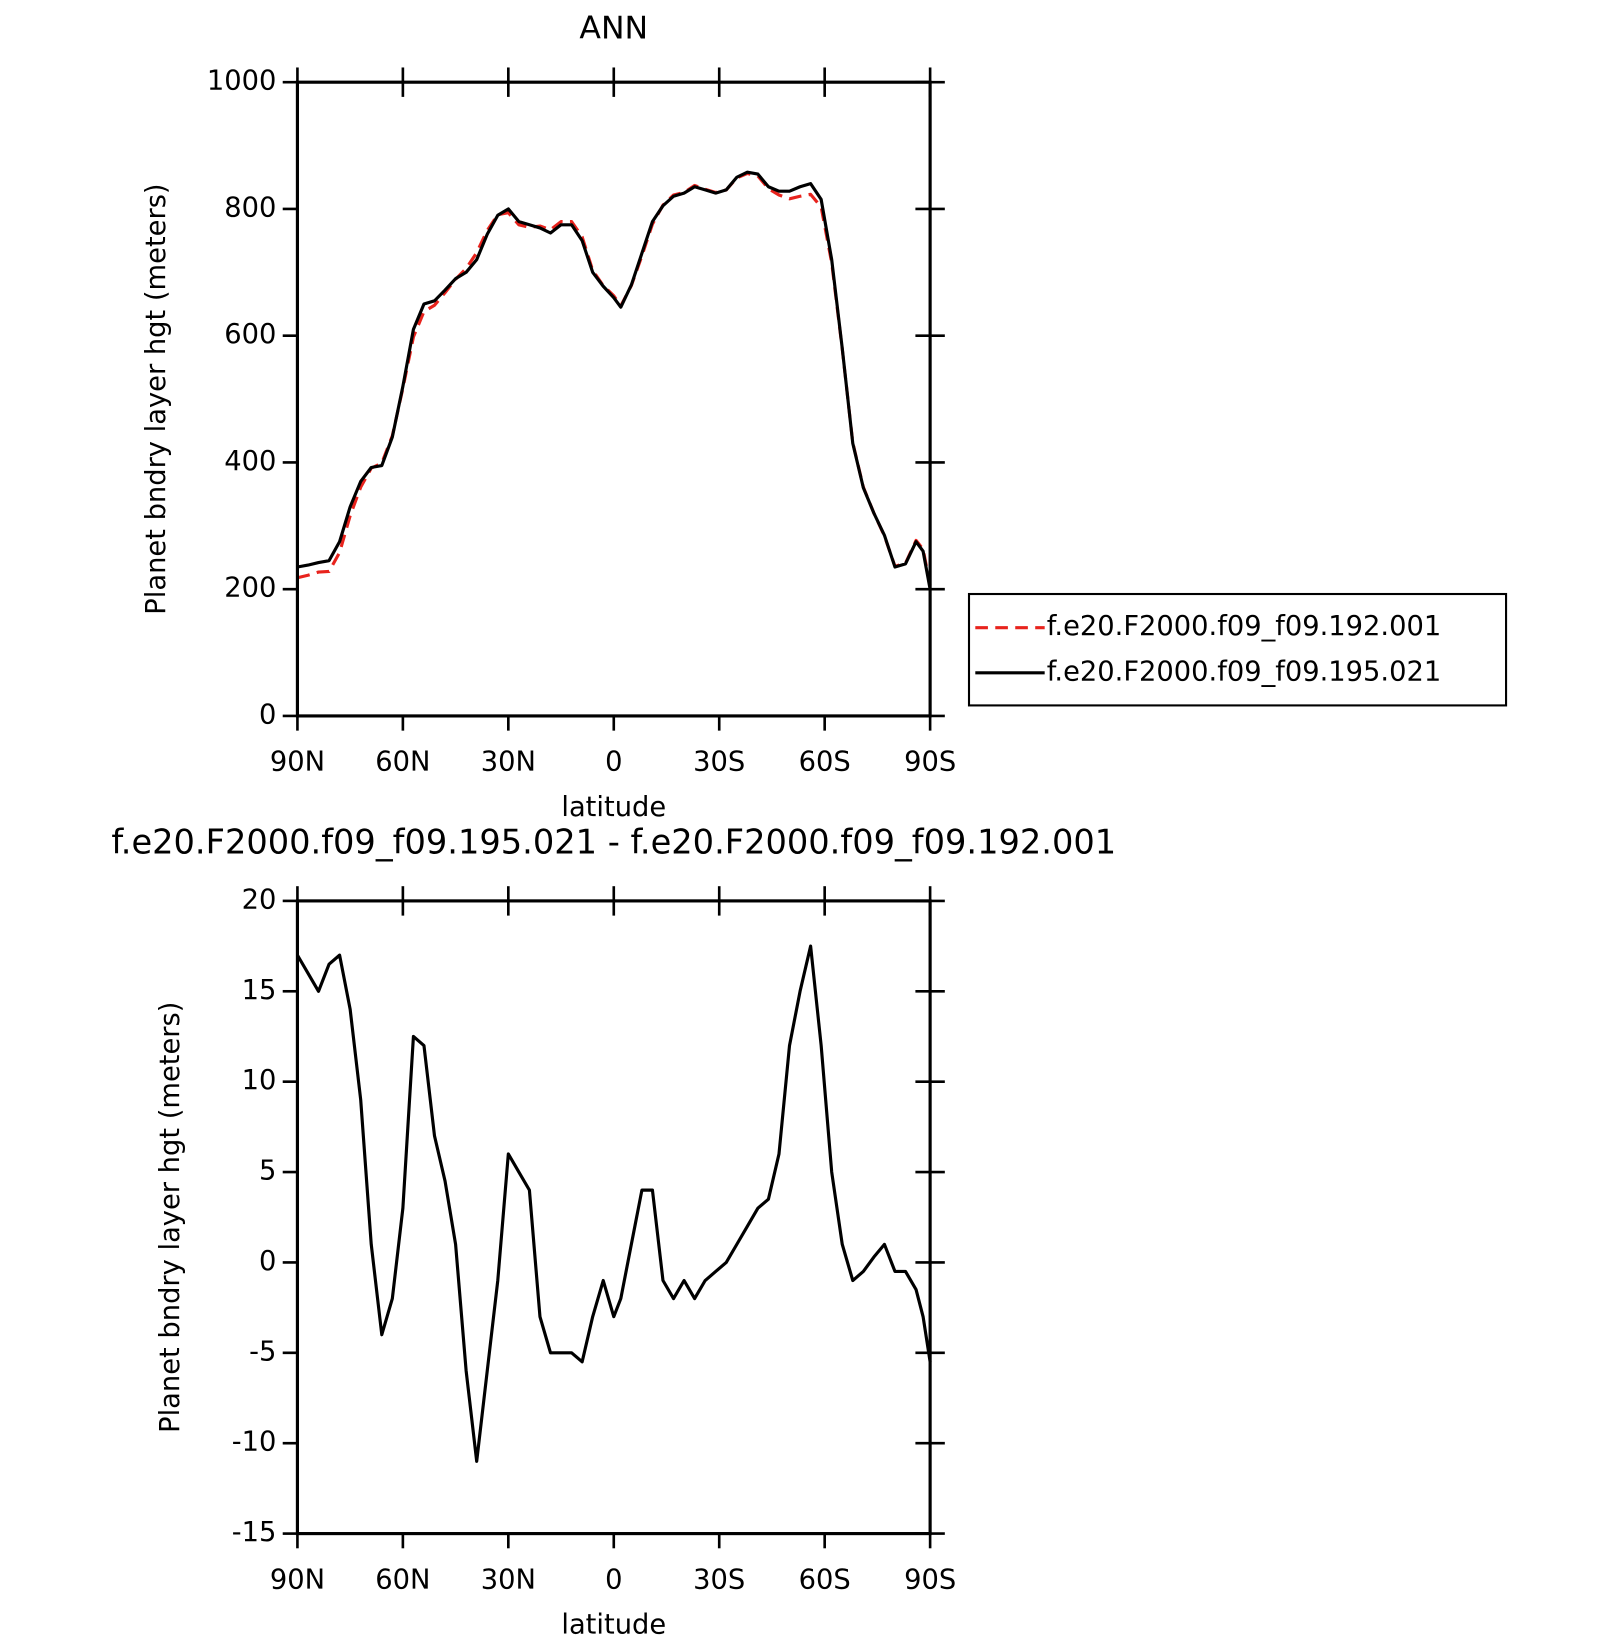 The height and width of the screenshot is (1645, 1608). I want to click on legend-label: f.e20.F2000.f09_f09.192.001, so click(1244, 626).